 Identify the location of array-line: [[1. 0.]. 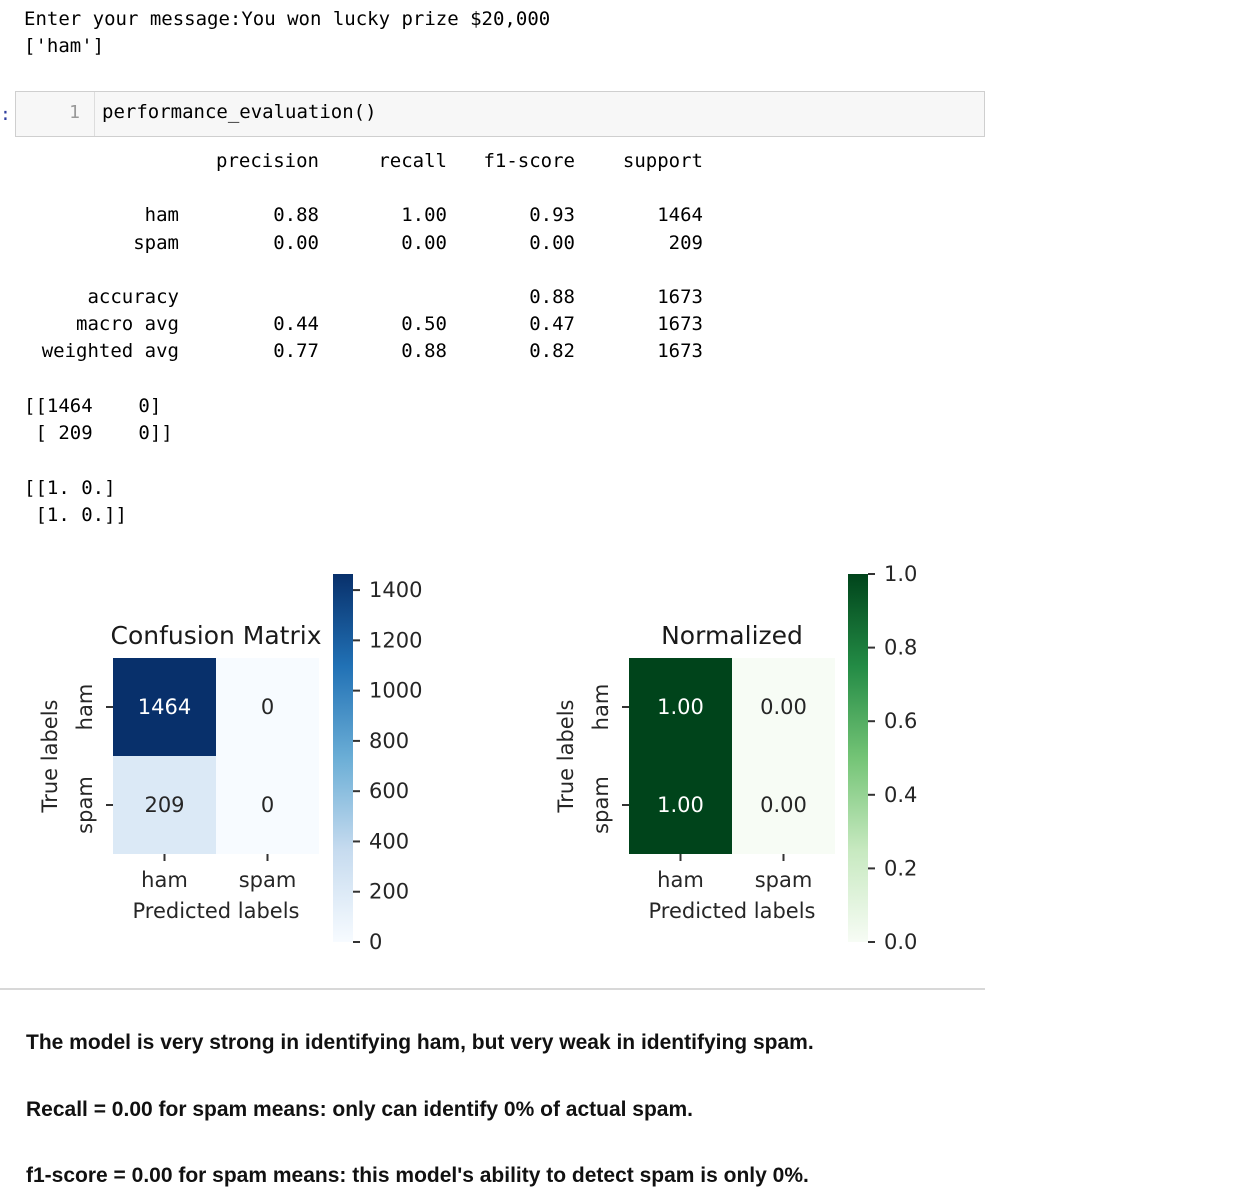
(70, 488).